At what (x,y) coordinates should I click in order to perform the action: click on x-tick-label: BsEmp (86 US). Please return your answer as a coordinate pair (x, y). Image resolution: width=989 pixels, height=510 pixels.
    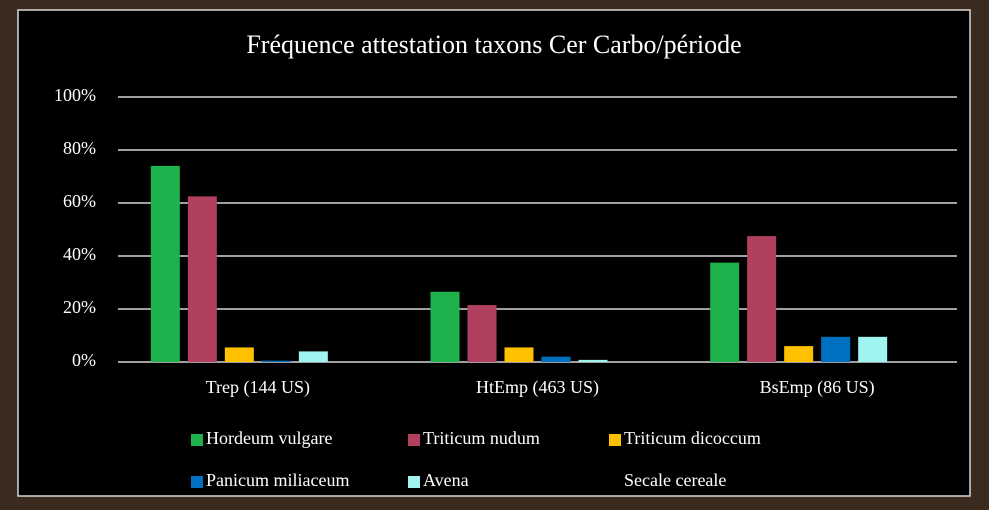
    Looking at the image, I should click on (817, 387).